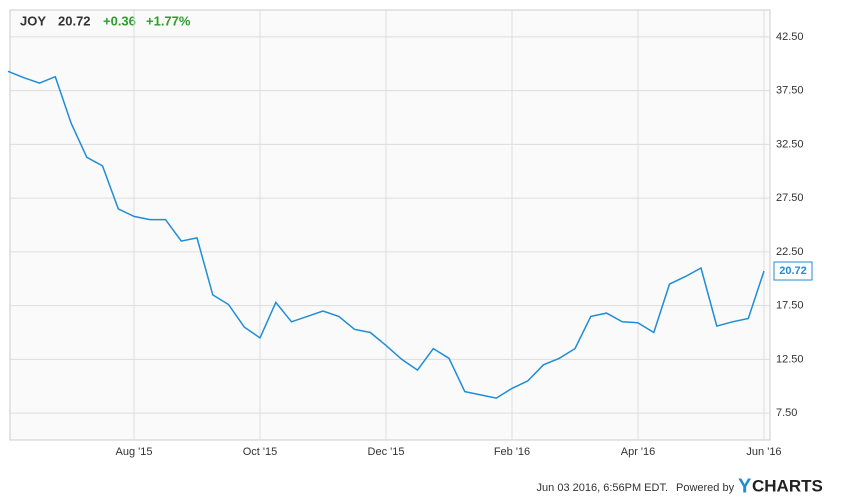  I want to click on symbol: JOY, so click(33, 20).